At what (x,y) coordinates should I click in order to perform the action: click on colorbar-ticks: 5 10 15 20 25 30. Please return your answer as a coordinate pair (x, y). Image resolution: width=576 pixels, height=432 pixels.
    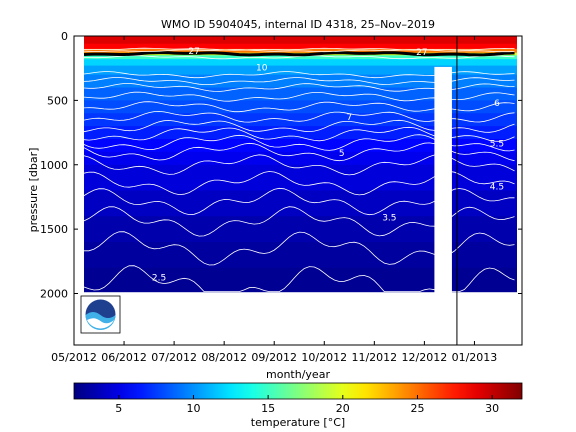
    Looking at the image, I should click on (307, 405).